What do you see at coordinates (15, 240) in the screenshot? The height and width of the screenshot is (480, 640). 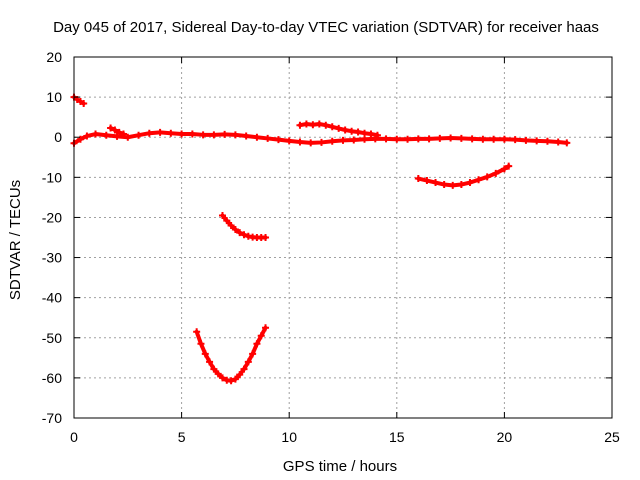 I see `y-axis-label: SDTVAR / TECUs` at bounding box center [15, 240].